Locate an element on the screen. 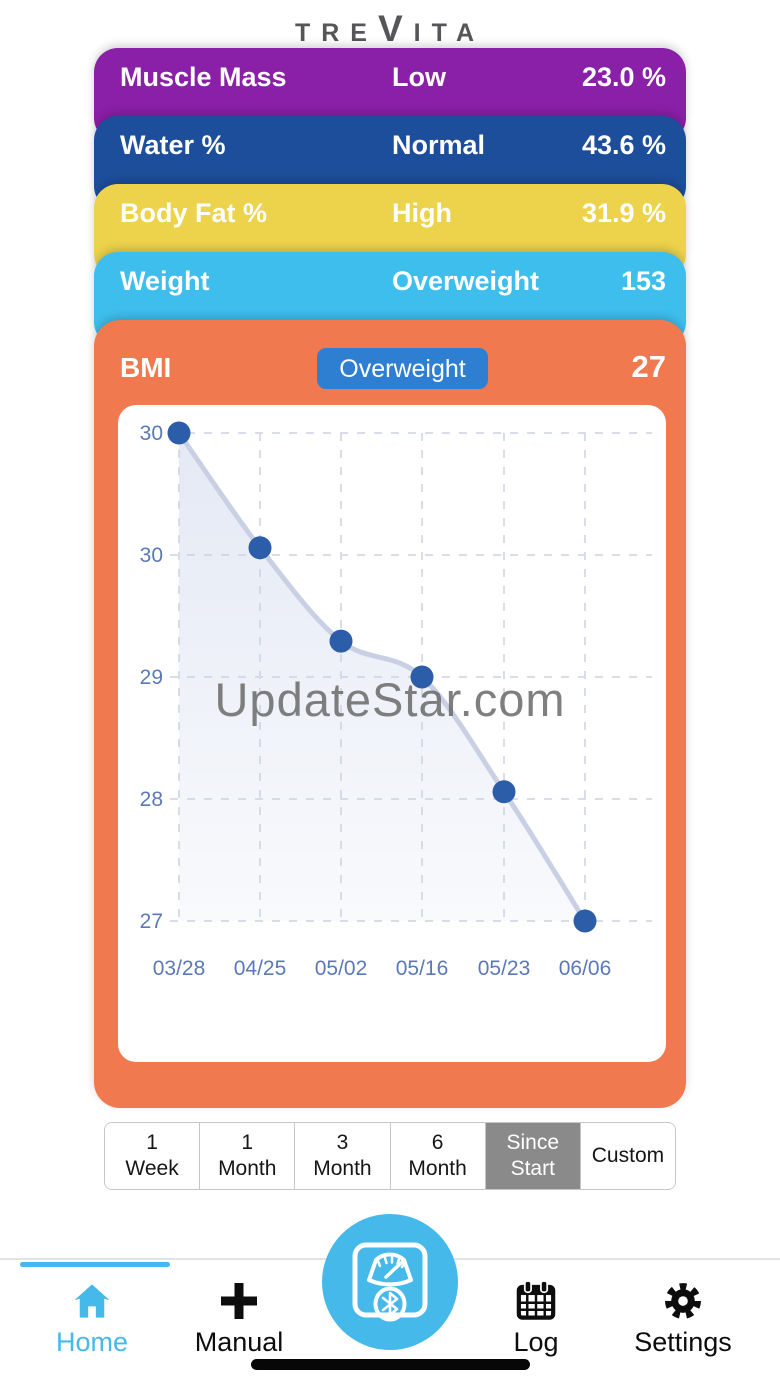 Image resolution: width=780 pixels, height=1387 pixels. metric-value: 31.9 % is located at coordinates (623, 213).